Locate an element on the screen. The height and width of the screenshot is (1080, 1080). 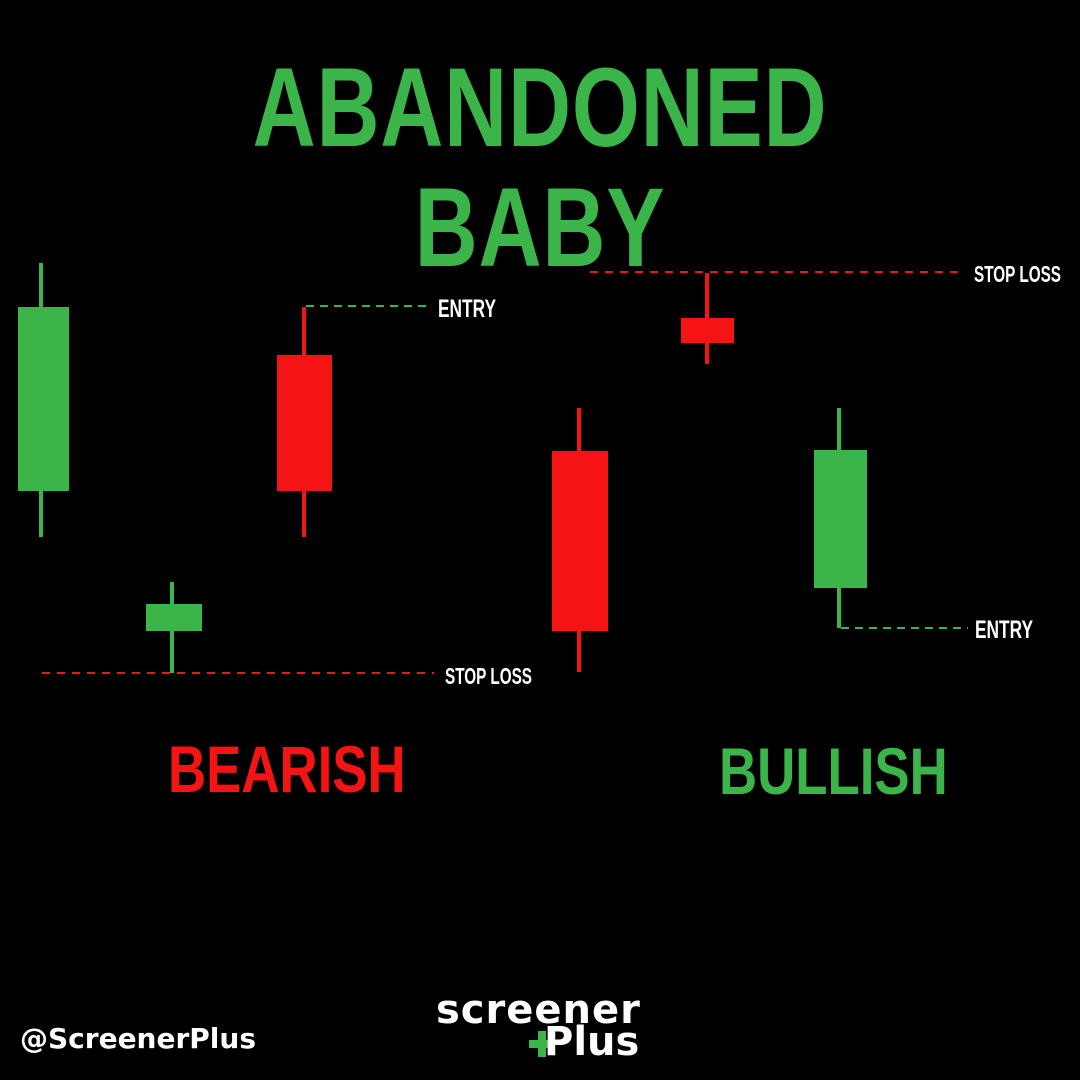
bearish-stop-loss-label: STOP LOSS is located at coordinates (488, 676).